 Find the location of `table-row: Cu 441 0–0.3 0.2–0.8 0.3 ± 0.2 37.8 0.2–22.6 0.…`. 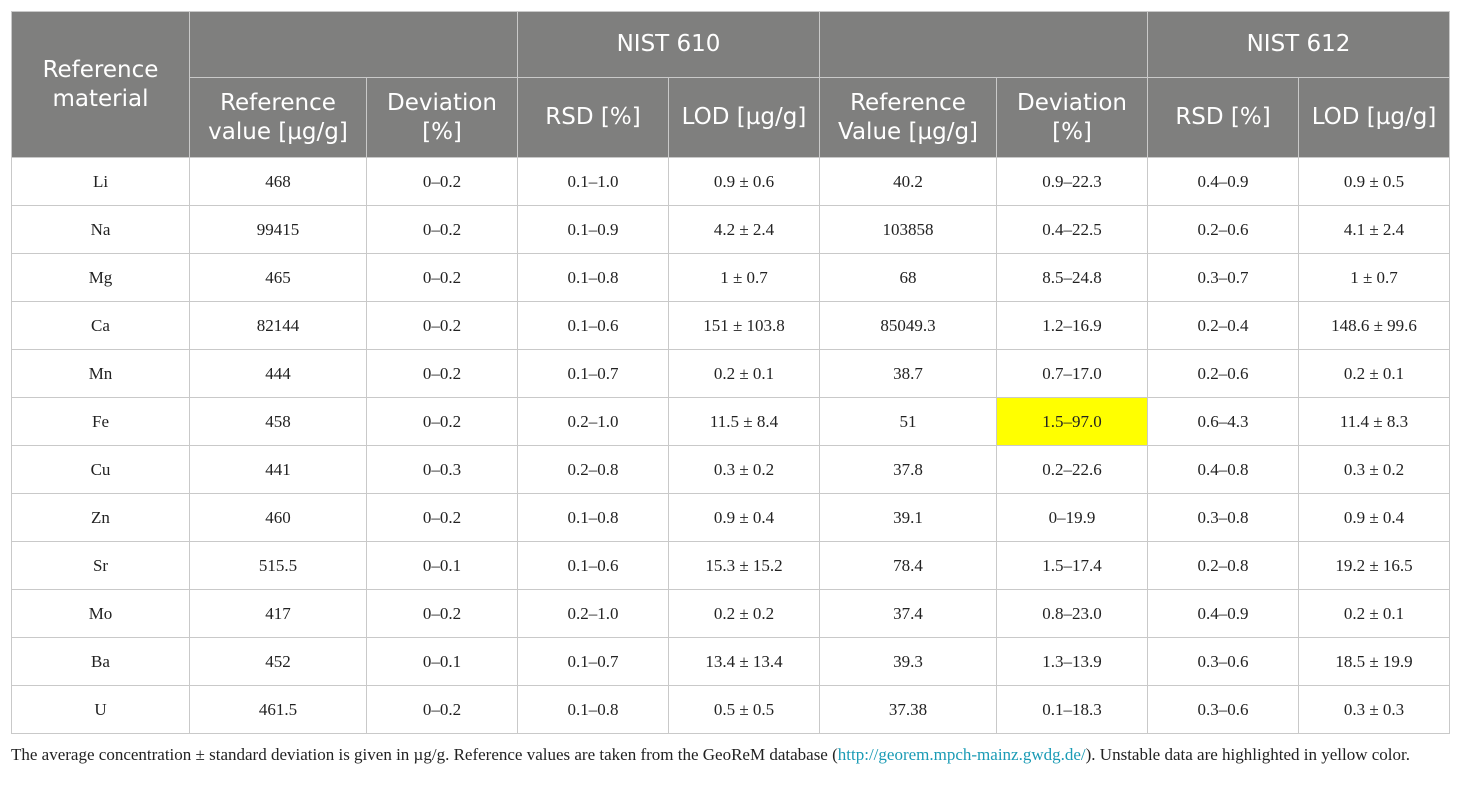

table-row: Cu 441 0–0.3 0.2–0.8 0.3 ± 0.2 37.8 0.2–22.6 0.… is located at coordinates (731, 469).